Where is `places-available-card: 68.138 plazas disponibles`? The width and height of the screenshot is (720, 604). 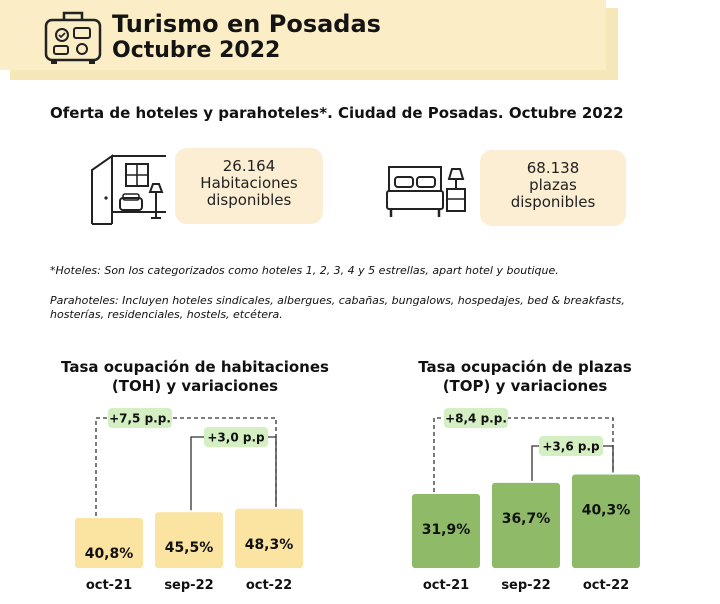
places-available-card: 68.138 plazas disponibles is located at coordinates (553, 188).